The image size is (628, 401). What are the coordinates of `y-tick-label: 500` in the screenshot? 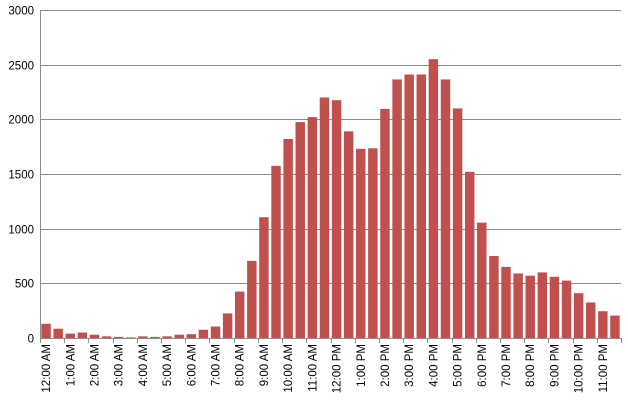 It's located at (24, 285).